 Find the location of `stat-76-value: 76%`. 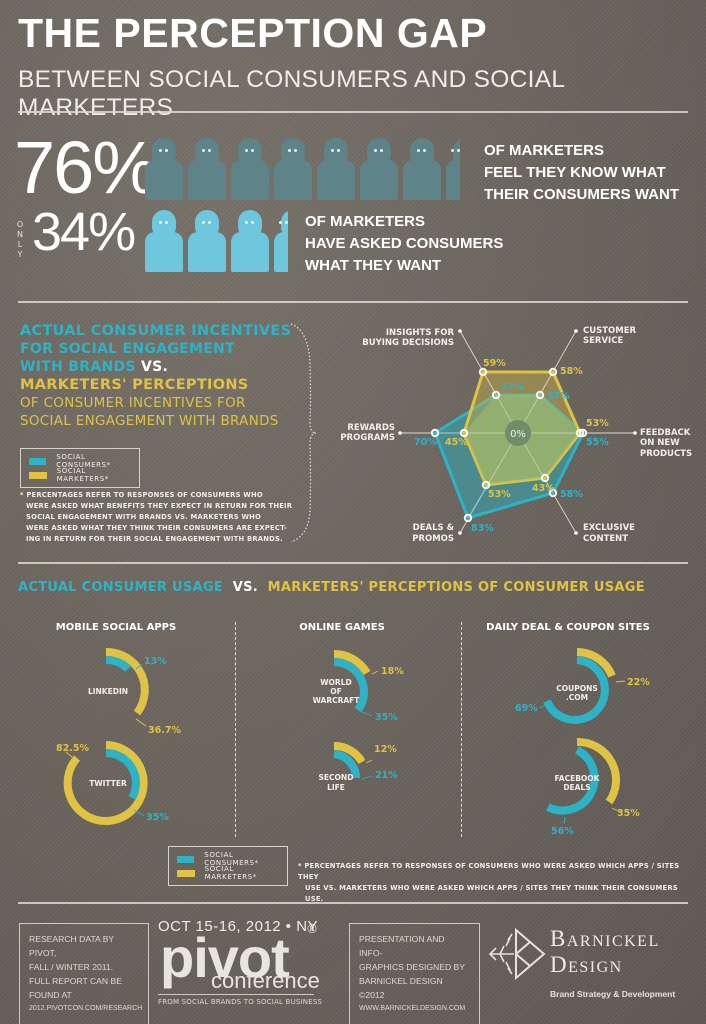

stat-76-value: 76% is located at coordinates (86, 167).